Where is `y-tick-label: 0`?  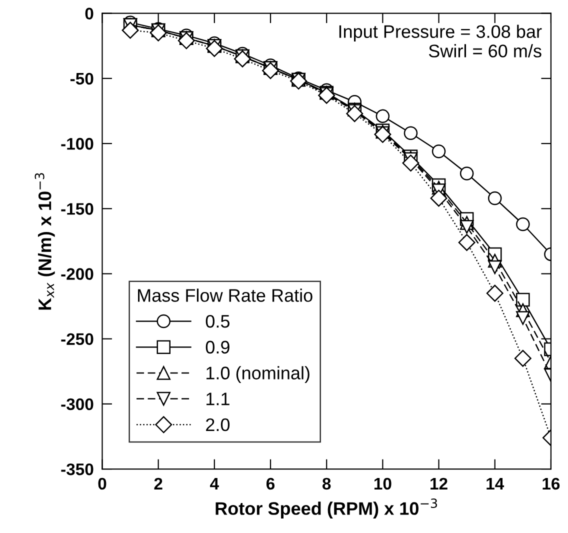
y-tick-label: 0 is located at coordinates (89, 14).